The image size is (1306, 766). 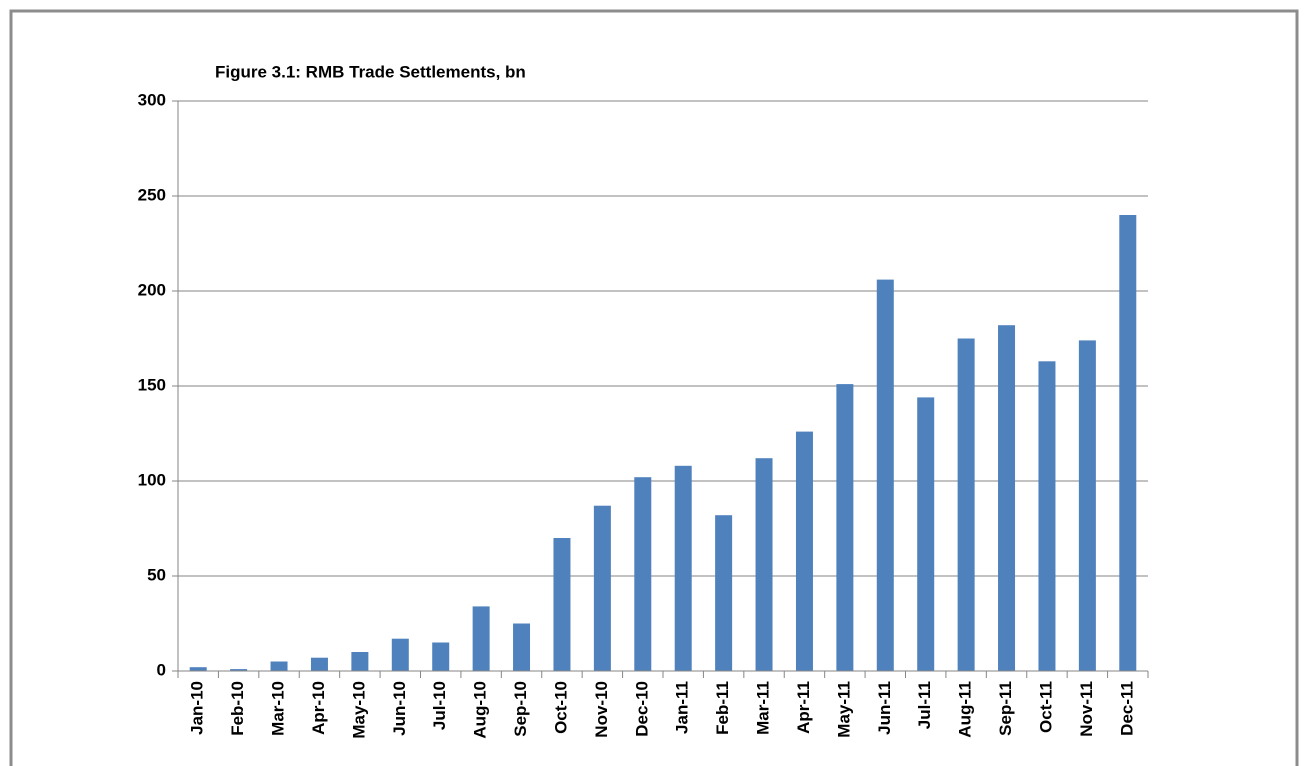 What do you see at coordinates (318, 708) in the screenshot?
I see `x-tick-label: Apr-10` at bounding box center [318, 708].